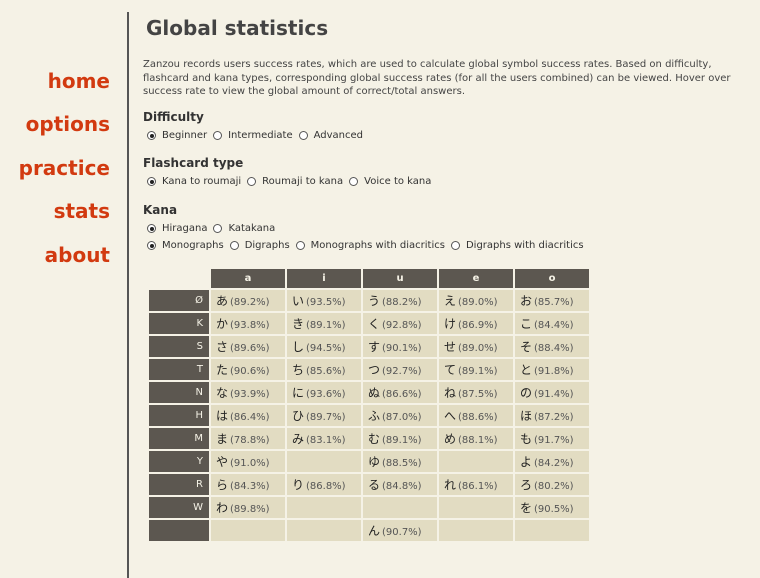  Describe the element at coordinates (554, 302) in the screenshot. I see `success-rate: (85.7%)` at that location.